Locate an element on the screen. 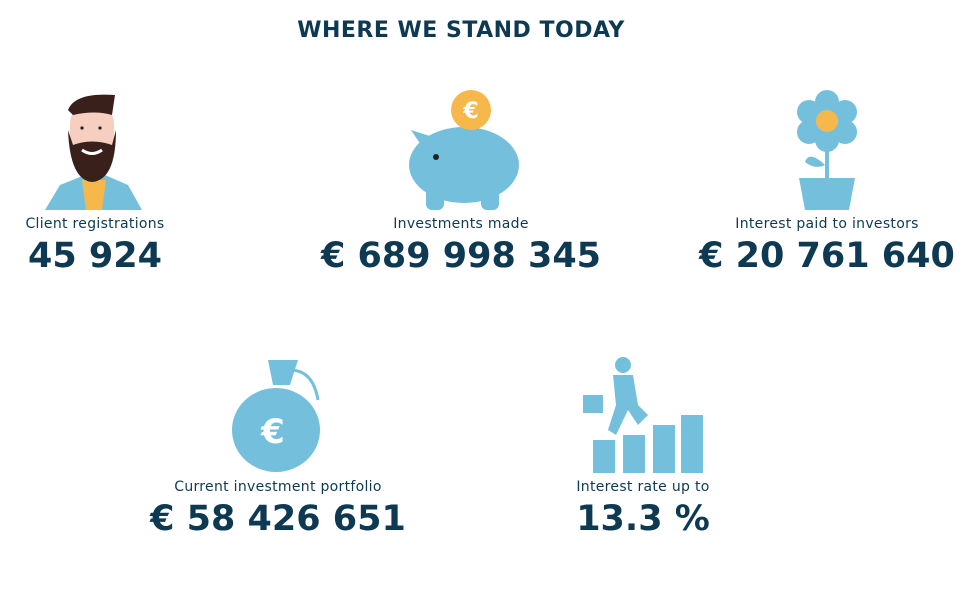 The width and height of the screenshot is (969, 589). stat-client-registrations: Client registrations 45 924 is located at coordinates (127, 183).